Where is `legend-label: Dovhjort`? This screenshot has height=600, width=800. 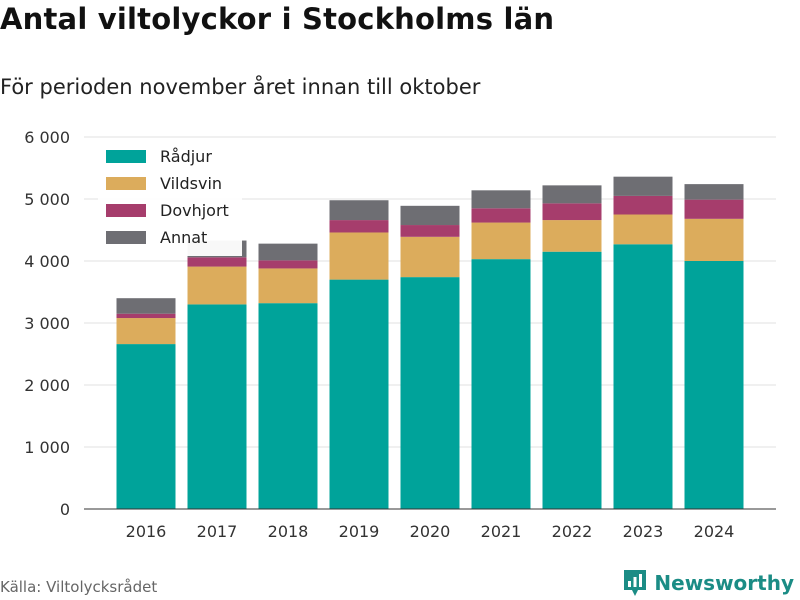 legend-label: Dovhjort is located at coordinates (194, 210).